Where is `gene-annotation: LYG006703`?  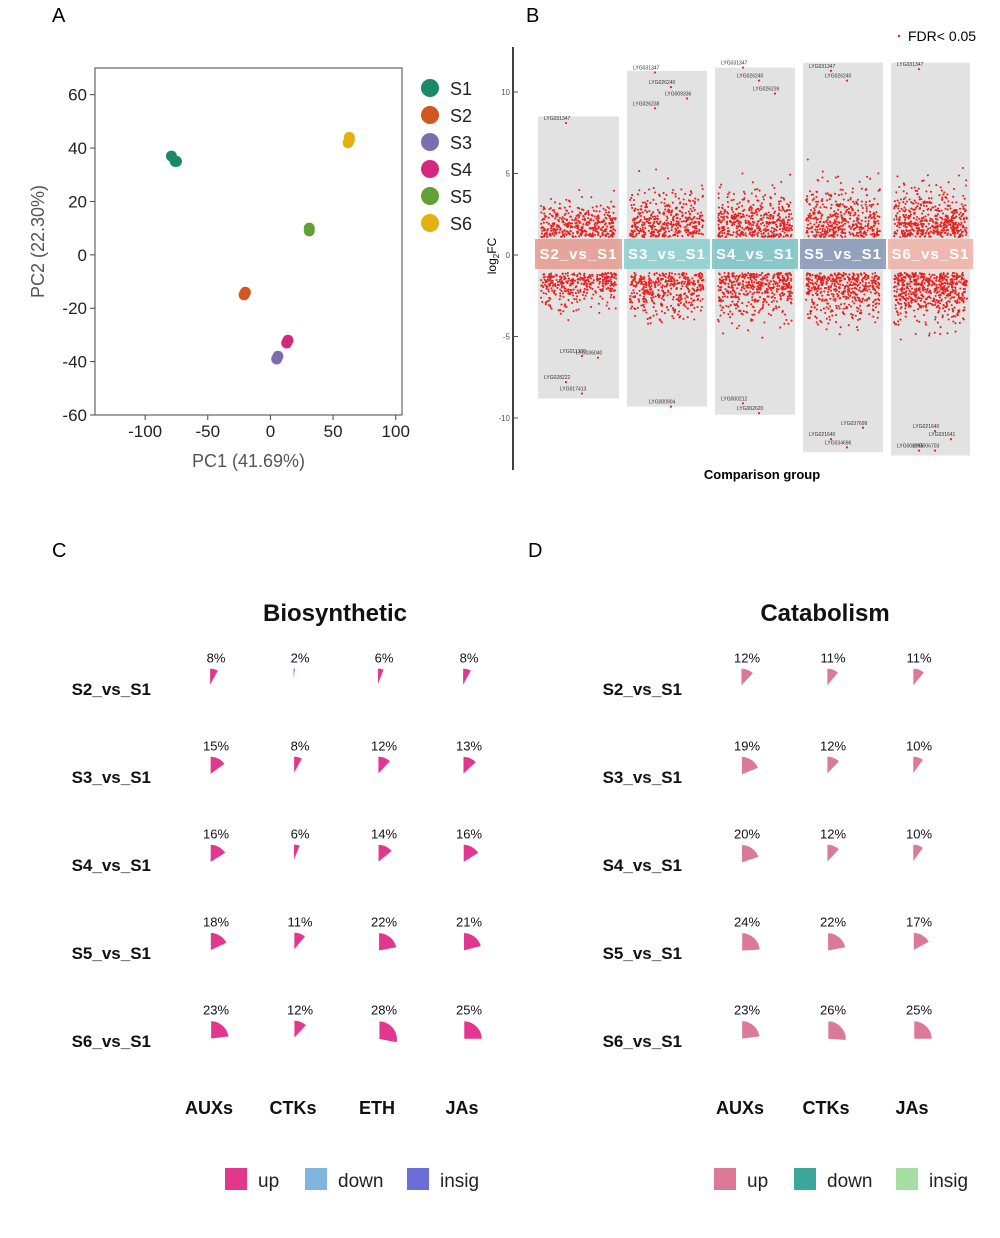 gene-annotation: LYG006703 is located at coordinates (926, 447).